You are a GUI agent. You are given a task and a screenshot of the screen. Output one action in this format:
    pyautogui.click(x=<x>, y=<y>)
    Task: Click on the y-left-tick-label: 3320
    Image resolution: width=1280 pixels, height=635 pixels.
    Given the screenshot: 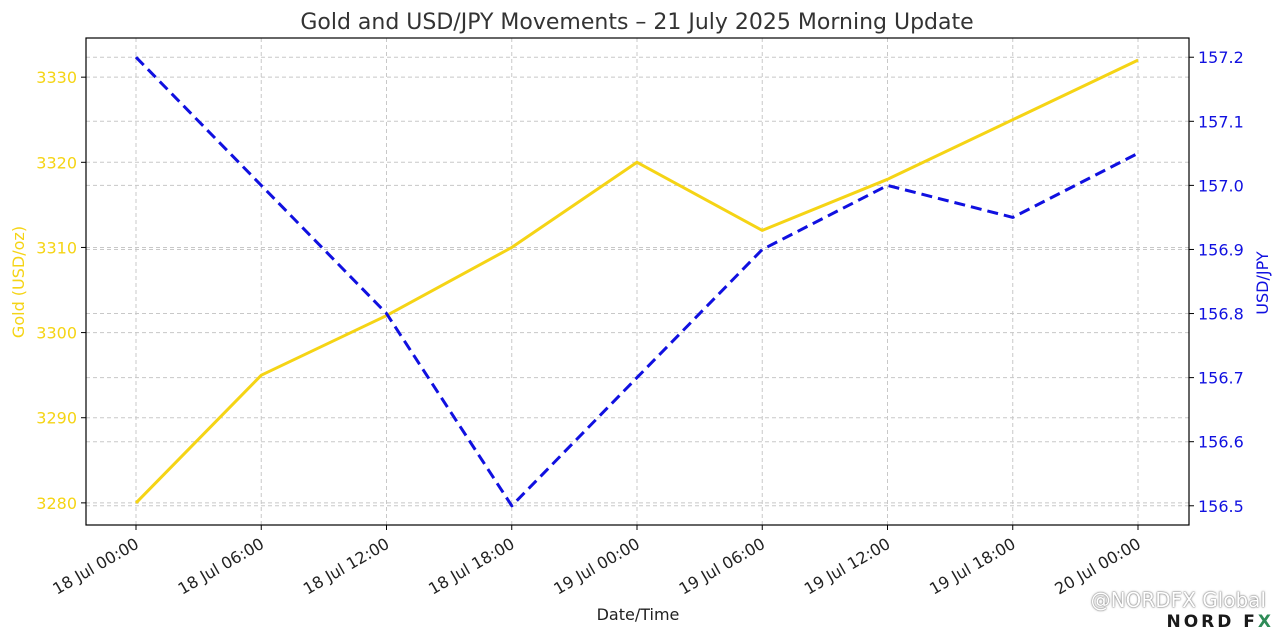 What is the action you would take?
    pyautogui.click(x=56, y=162)
    